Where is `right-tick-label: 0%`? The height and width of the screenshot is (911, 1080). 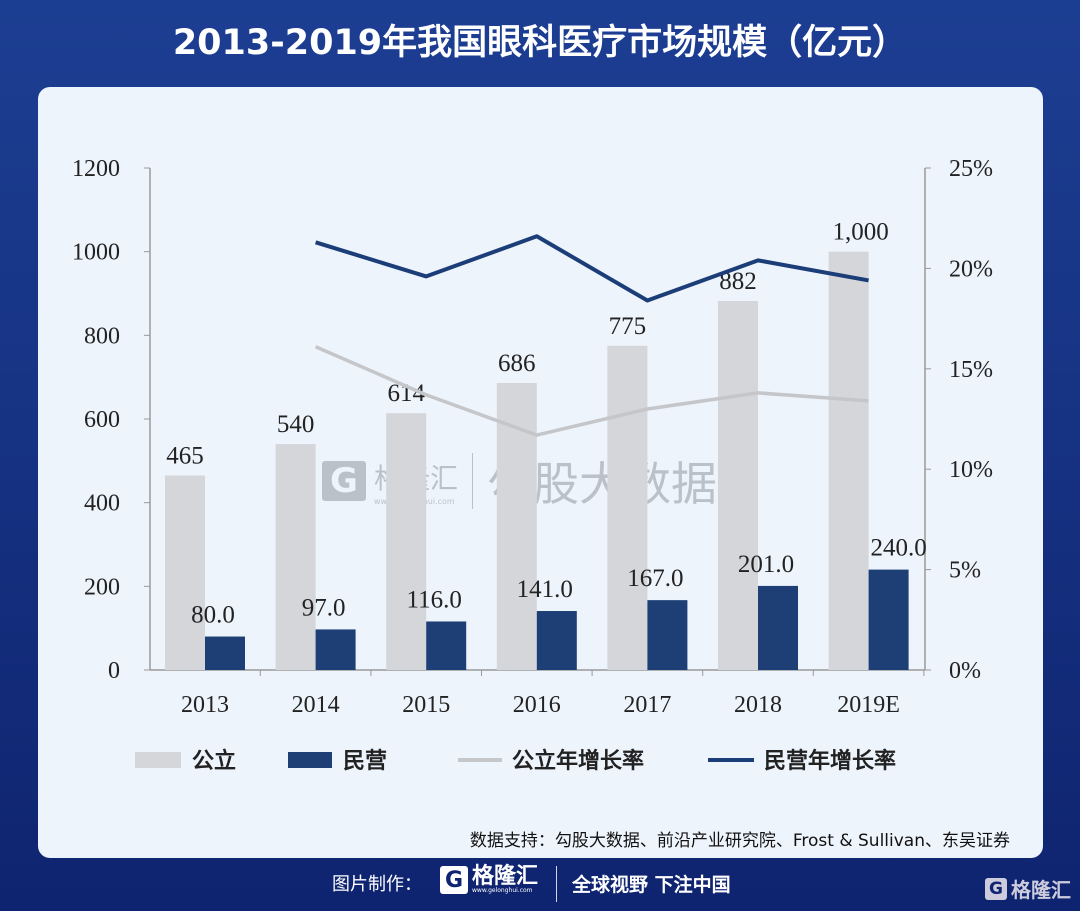
right-tick-label: 0% is located at coordinates (965, 671).